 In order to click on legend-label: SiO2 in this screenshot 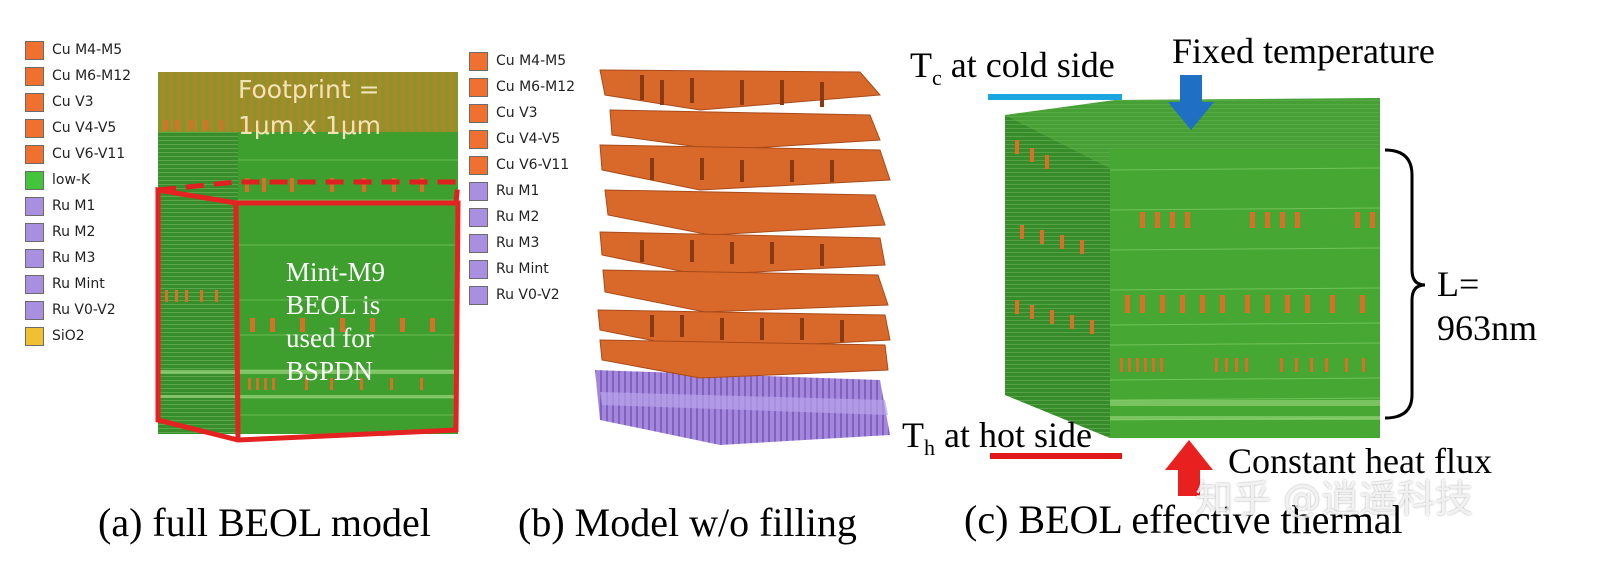, I will do `click(68, 336)`.